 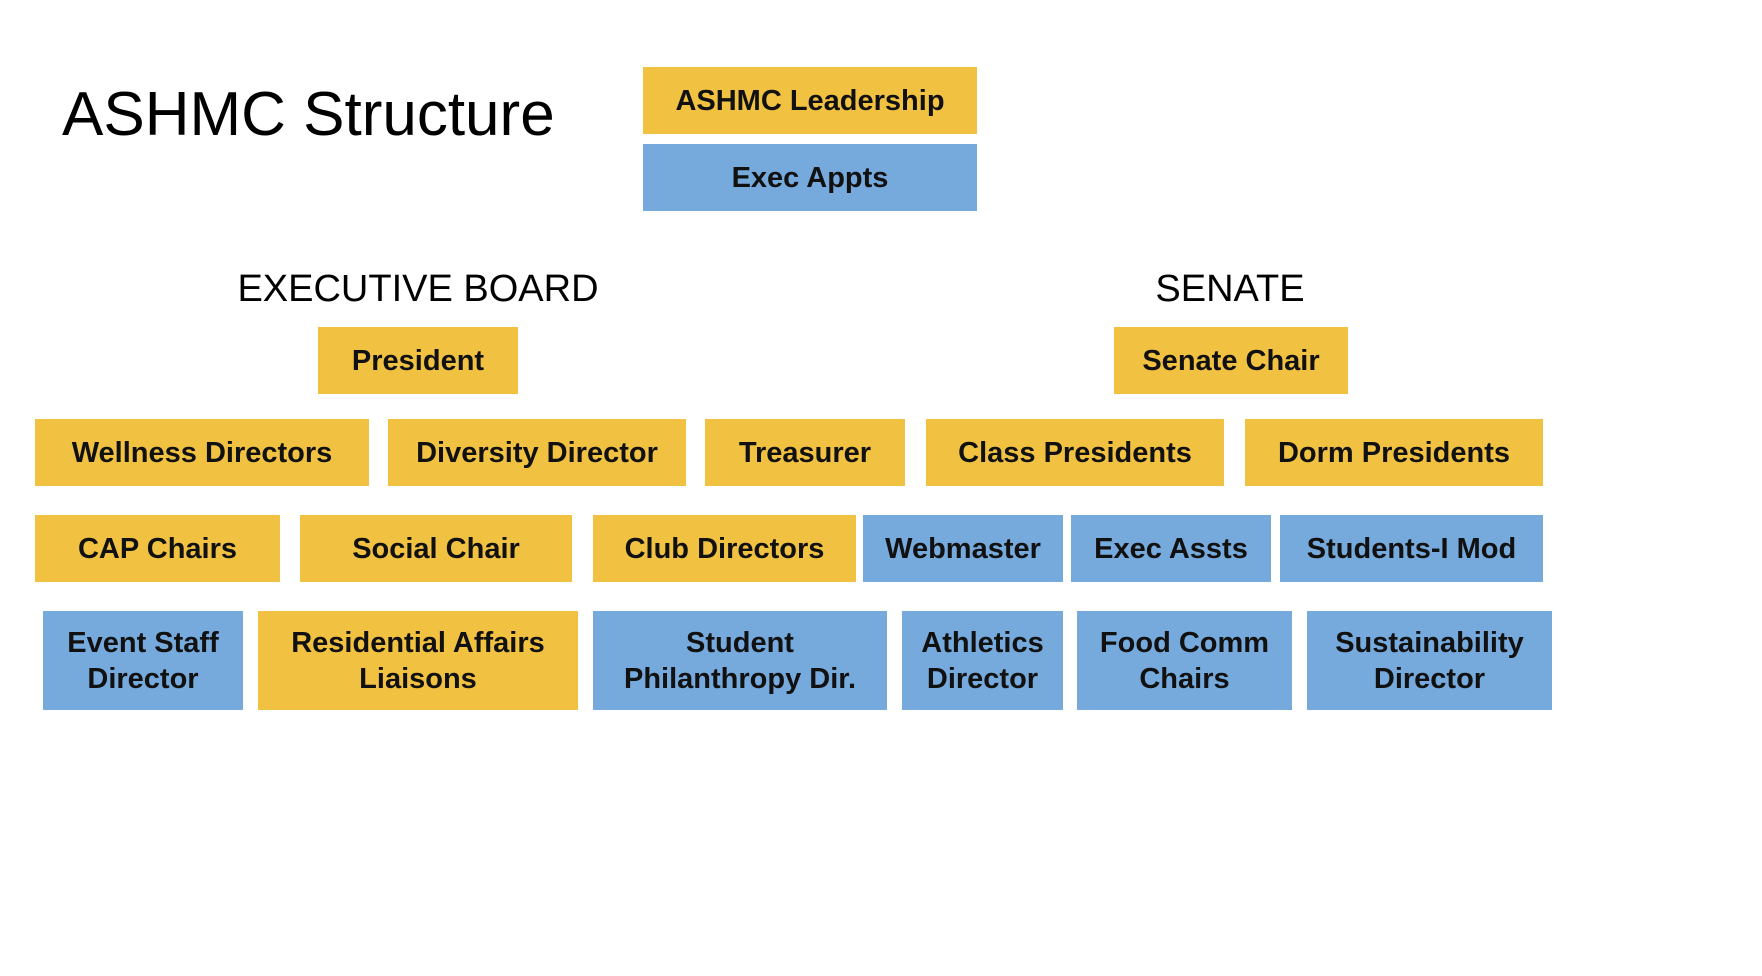 I want to click on dorm-presidents-box: Dorm Presidents, so click(x=1394, y=452).